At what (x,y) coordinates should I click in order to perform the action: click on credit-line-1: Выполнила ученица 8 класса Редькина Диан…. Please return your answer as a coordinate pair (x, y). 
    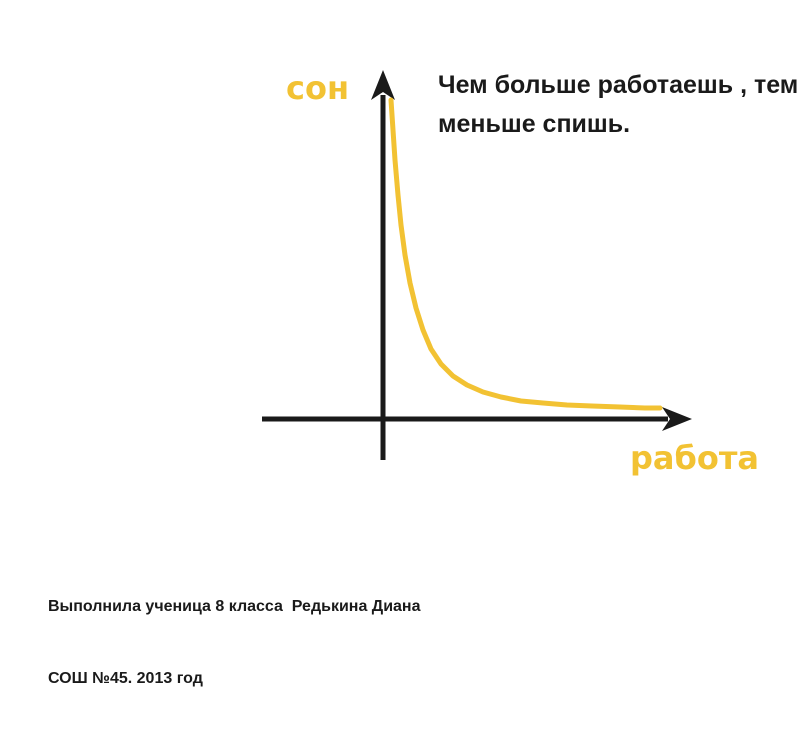
    Looking at the image, I should click on (234, 606).